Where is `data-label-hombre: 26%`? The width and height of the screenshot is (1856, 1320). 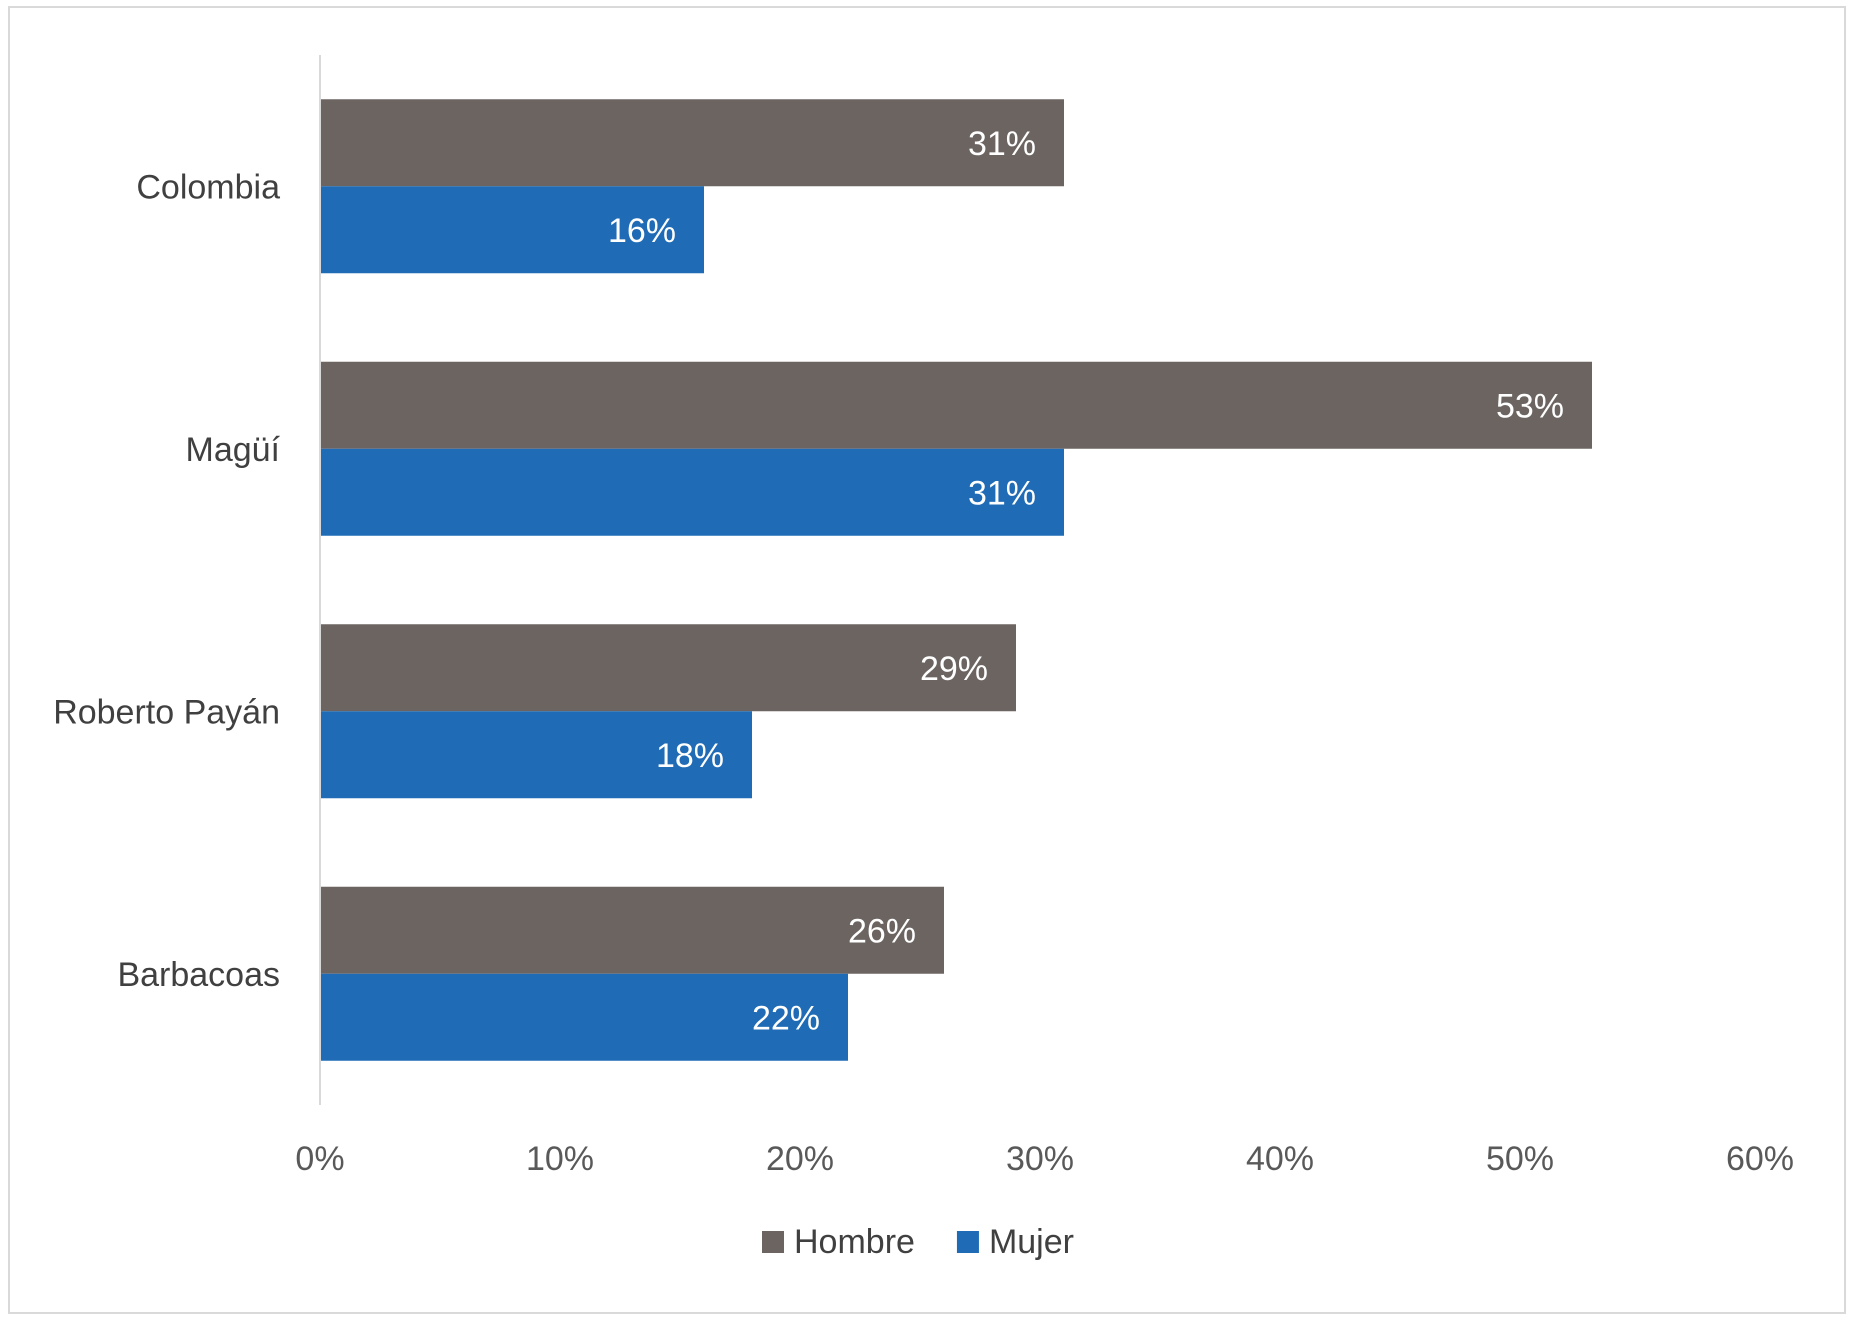 data-label-hombre: 26% is located at coordinates (882, 931).